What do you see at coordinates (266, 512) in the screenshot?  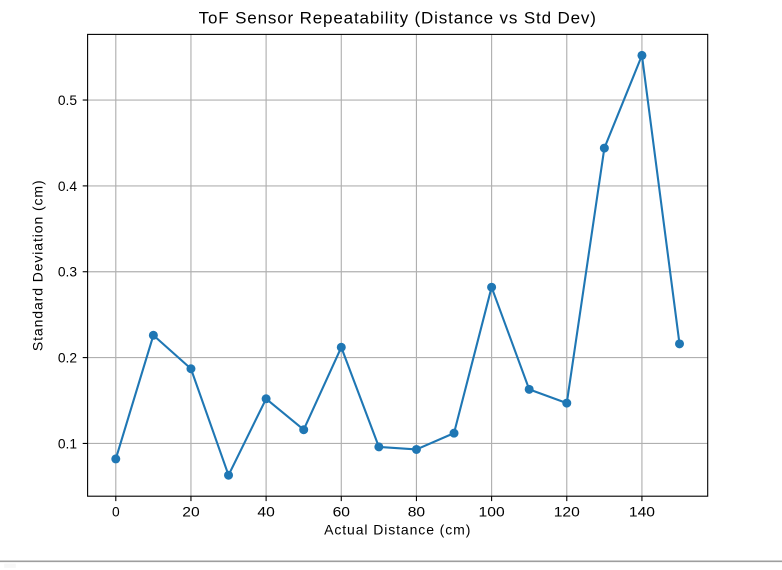 I see `svg-text: 40` at bounding box center [266, 512].